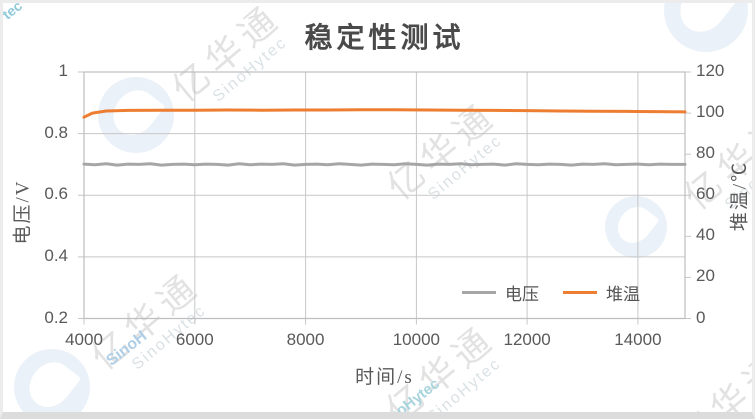 The height and width of the screenshot is (419, 755). What do you see at coordinates (56, 255) in the screenshot?
I see `y-left-tick-label: 0.4` at bounding box center [56, 255].